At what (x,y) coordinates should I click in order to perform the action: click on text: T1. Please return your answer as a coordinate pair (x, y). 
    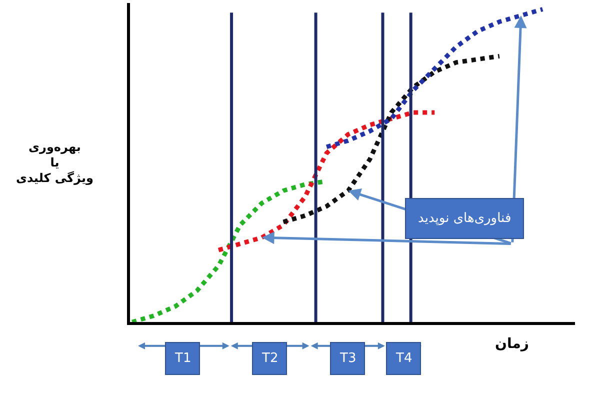
    Looking at the image, I should click on (183, 358).